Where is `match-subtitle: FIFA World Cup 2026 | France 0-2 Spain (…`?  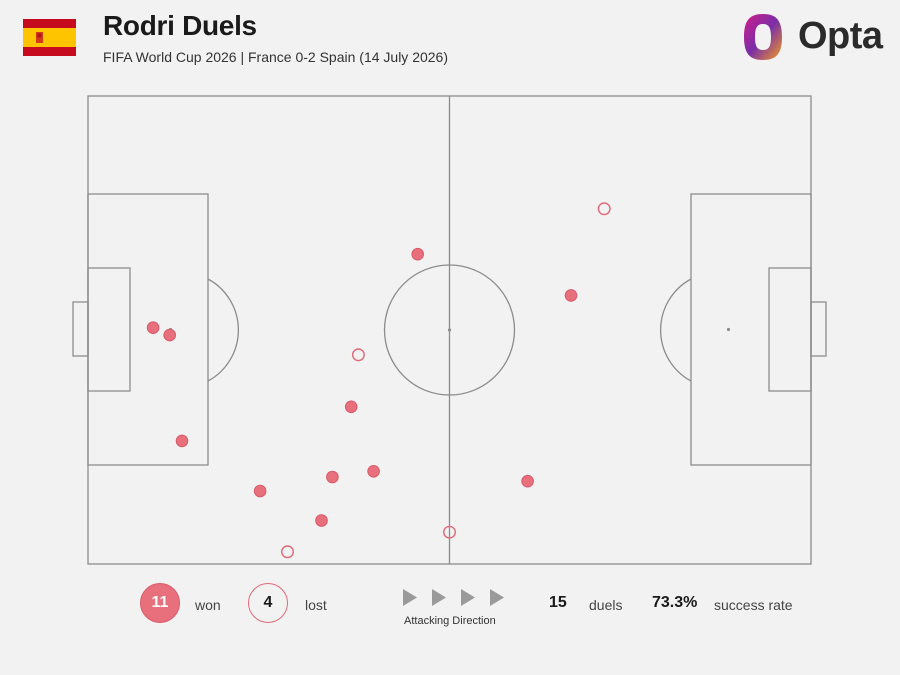
match-subtitle: FIFA World Cup 2026 | France 0-2 Spain (… is located at coordinates (276, 57).